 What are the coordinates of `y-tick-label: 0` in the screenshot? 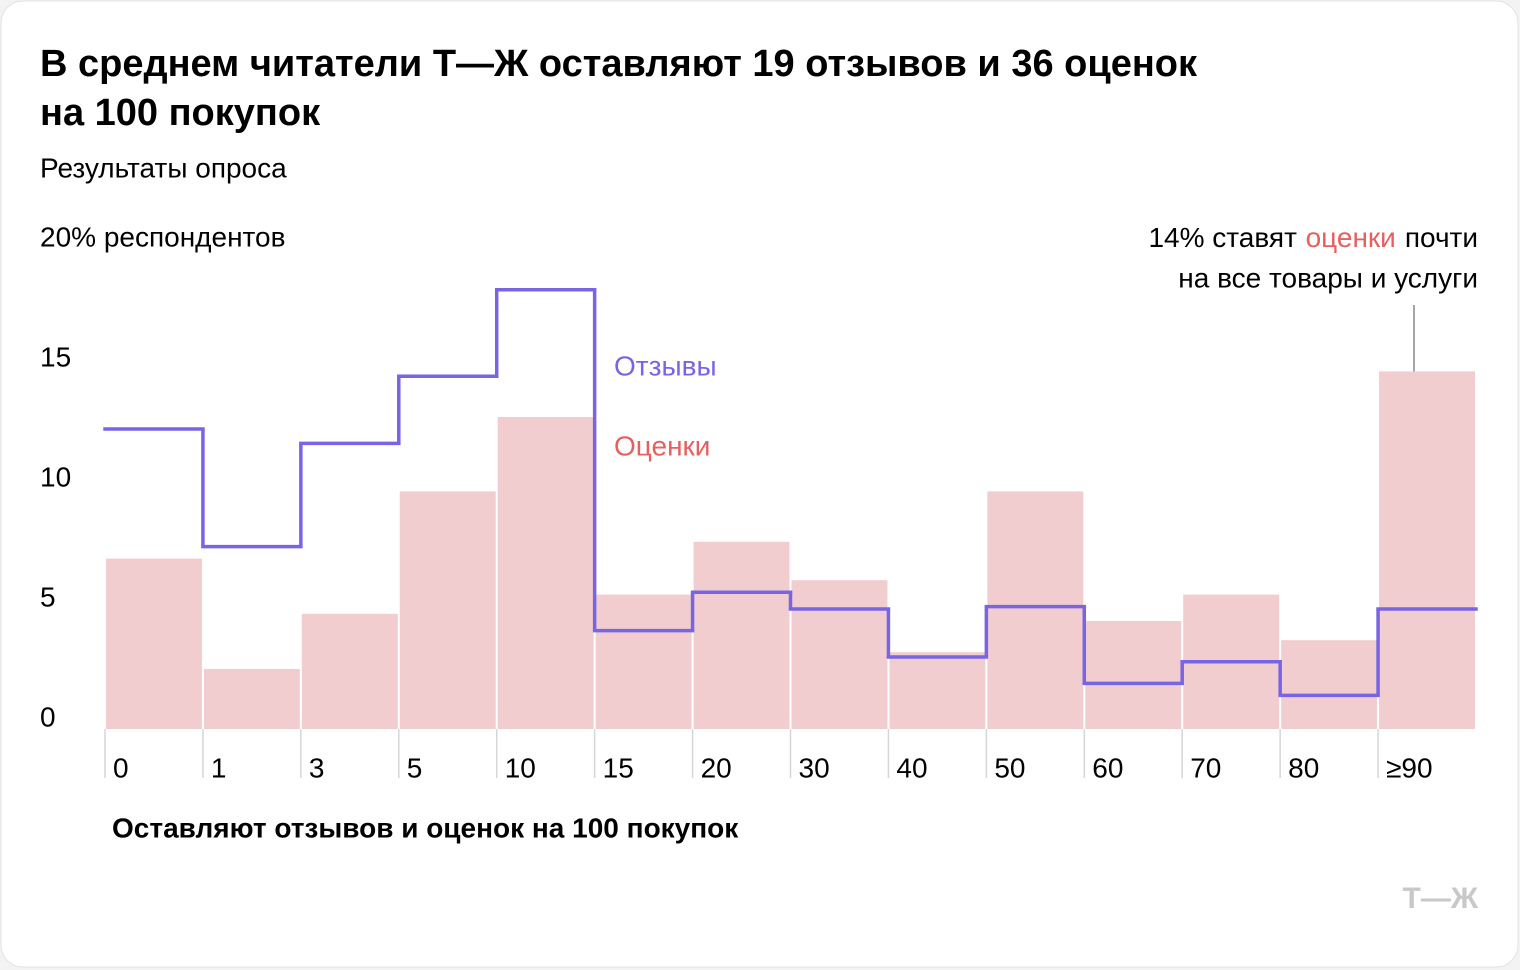 It's located at (48, 716).